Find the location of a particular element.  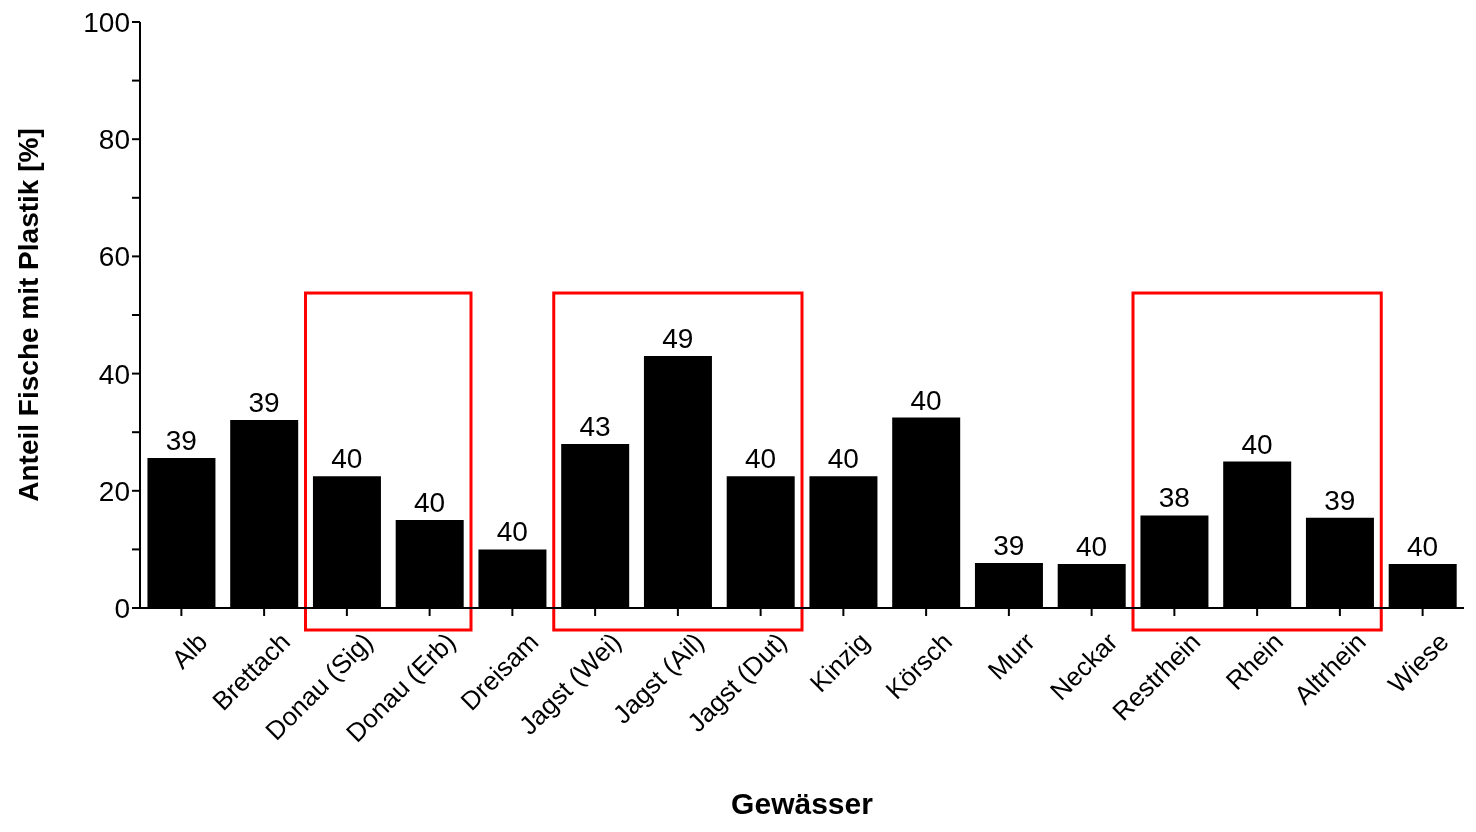

y-tick-label: 60 is located at coordinates (114, 257).